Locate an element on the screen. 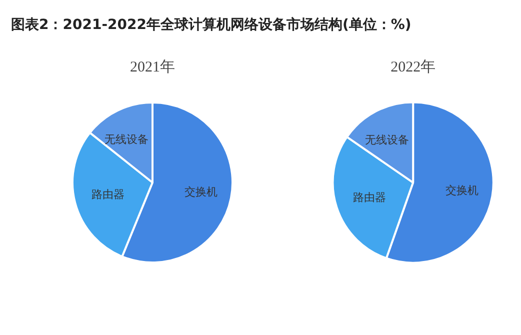 This screenshot has width=521, height=335. text: 图表2：2021-2022年全球计算机网络设备市场结构(单位：%) is located at coordinates (211, 25).